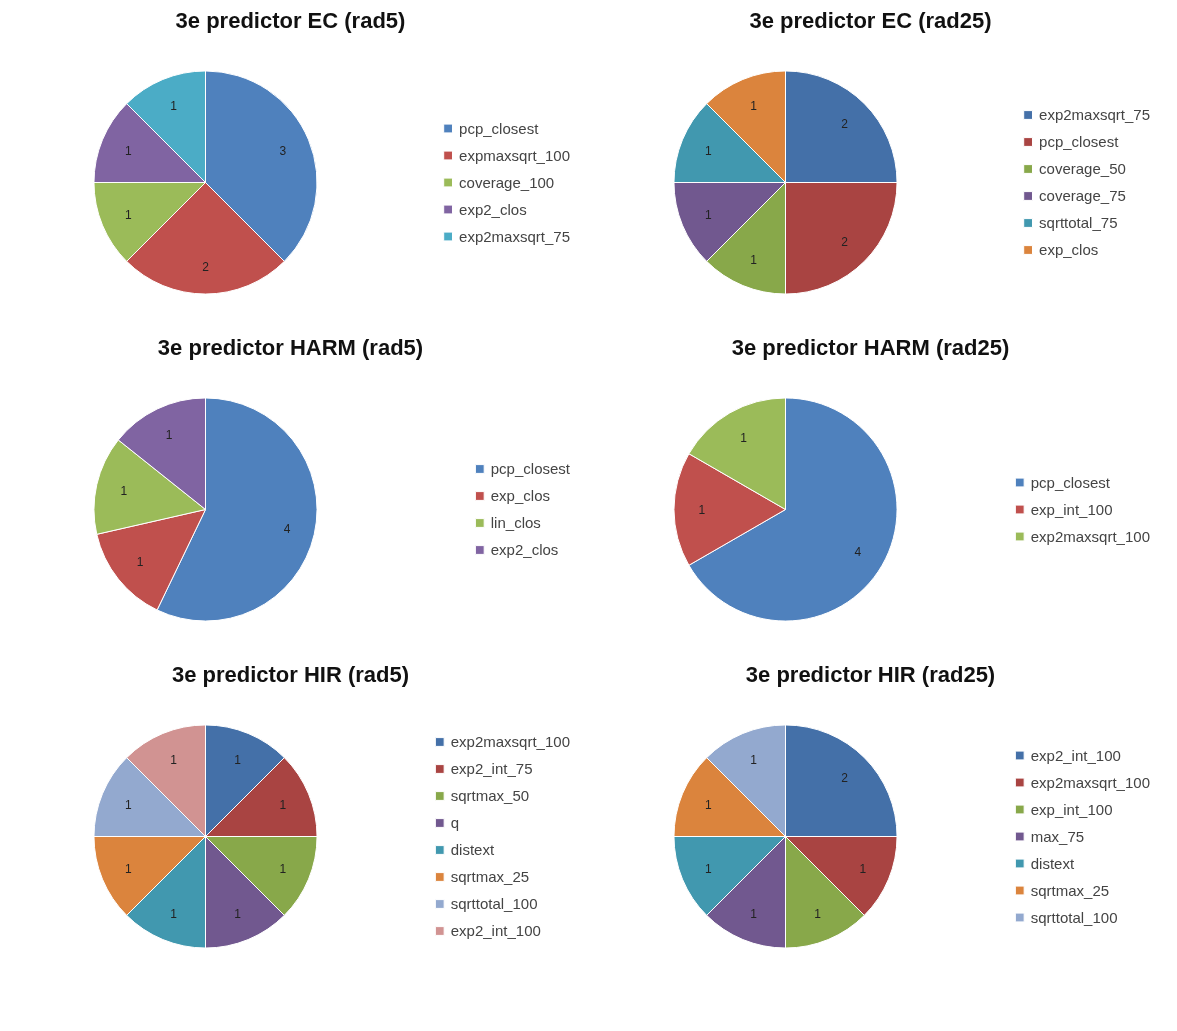 The height and width of the screenshot is (1031, 1177). I want to click on legend-label: sqrttotal_75, so click(1078, 222).